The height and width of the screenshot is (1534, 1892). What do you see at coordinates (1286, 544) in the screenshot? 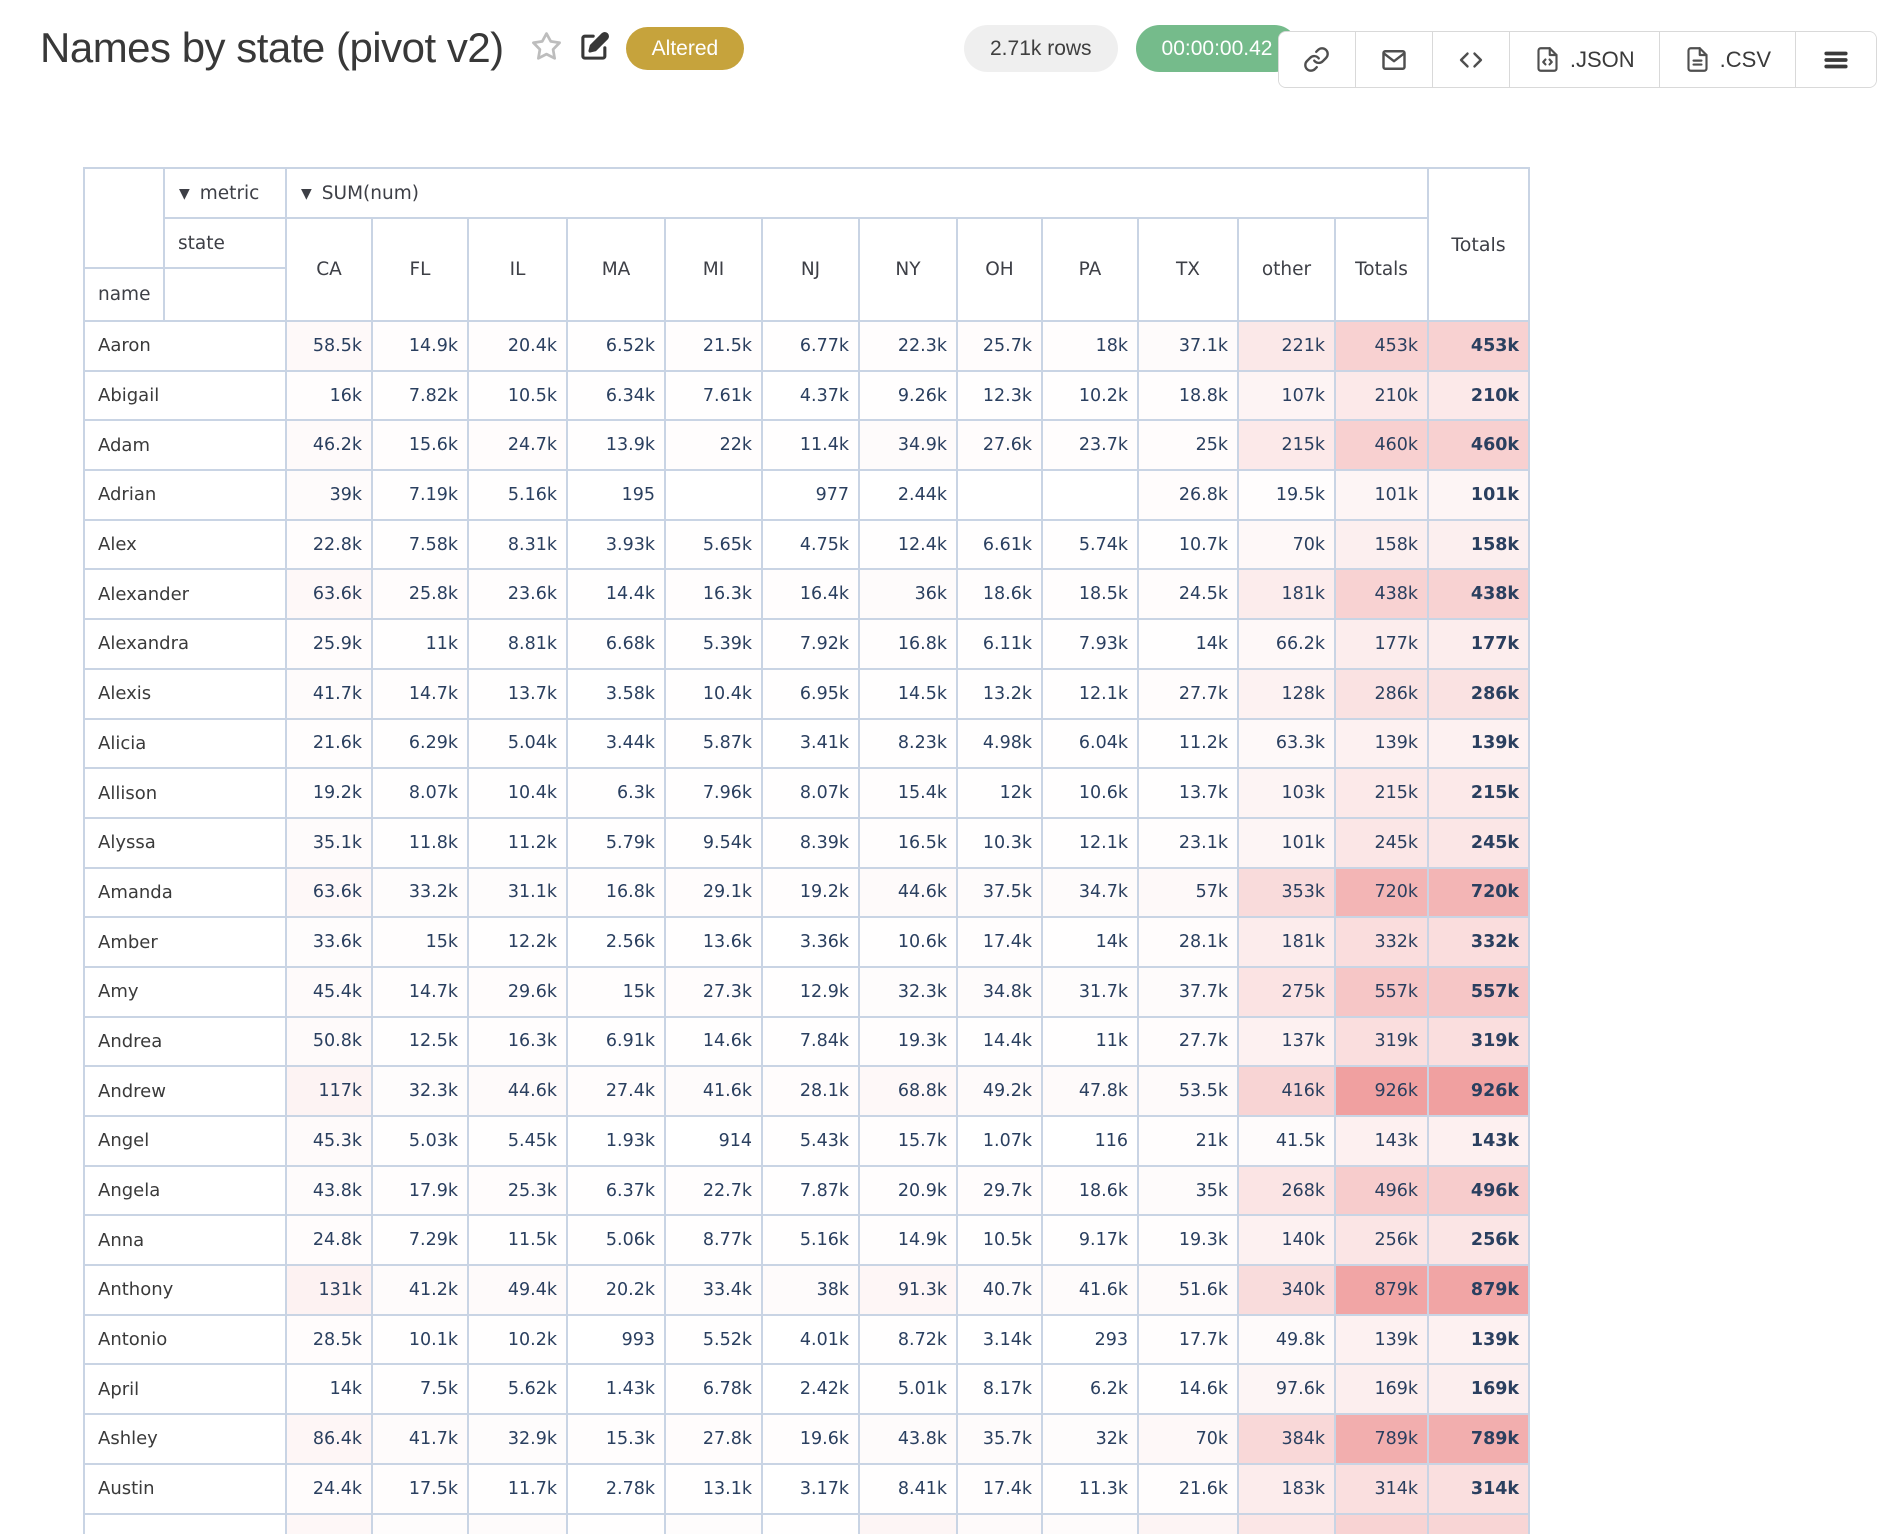
I see `pivot-cell: 70k` at bounding box center [1286, 544].